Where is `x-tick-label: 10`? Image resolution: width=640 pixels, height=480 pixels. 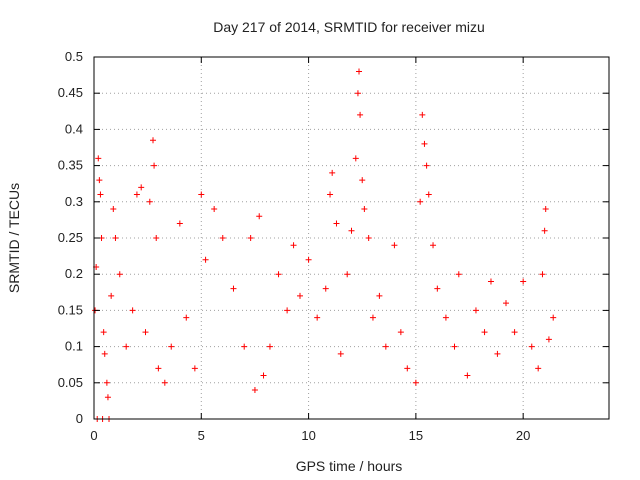 x-tick-label: 10 is located at coordinates (308, 435).